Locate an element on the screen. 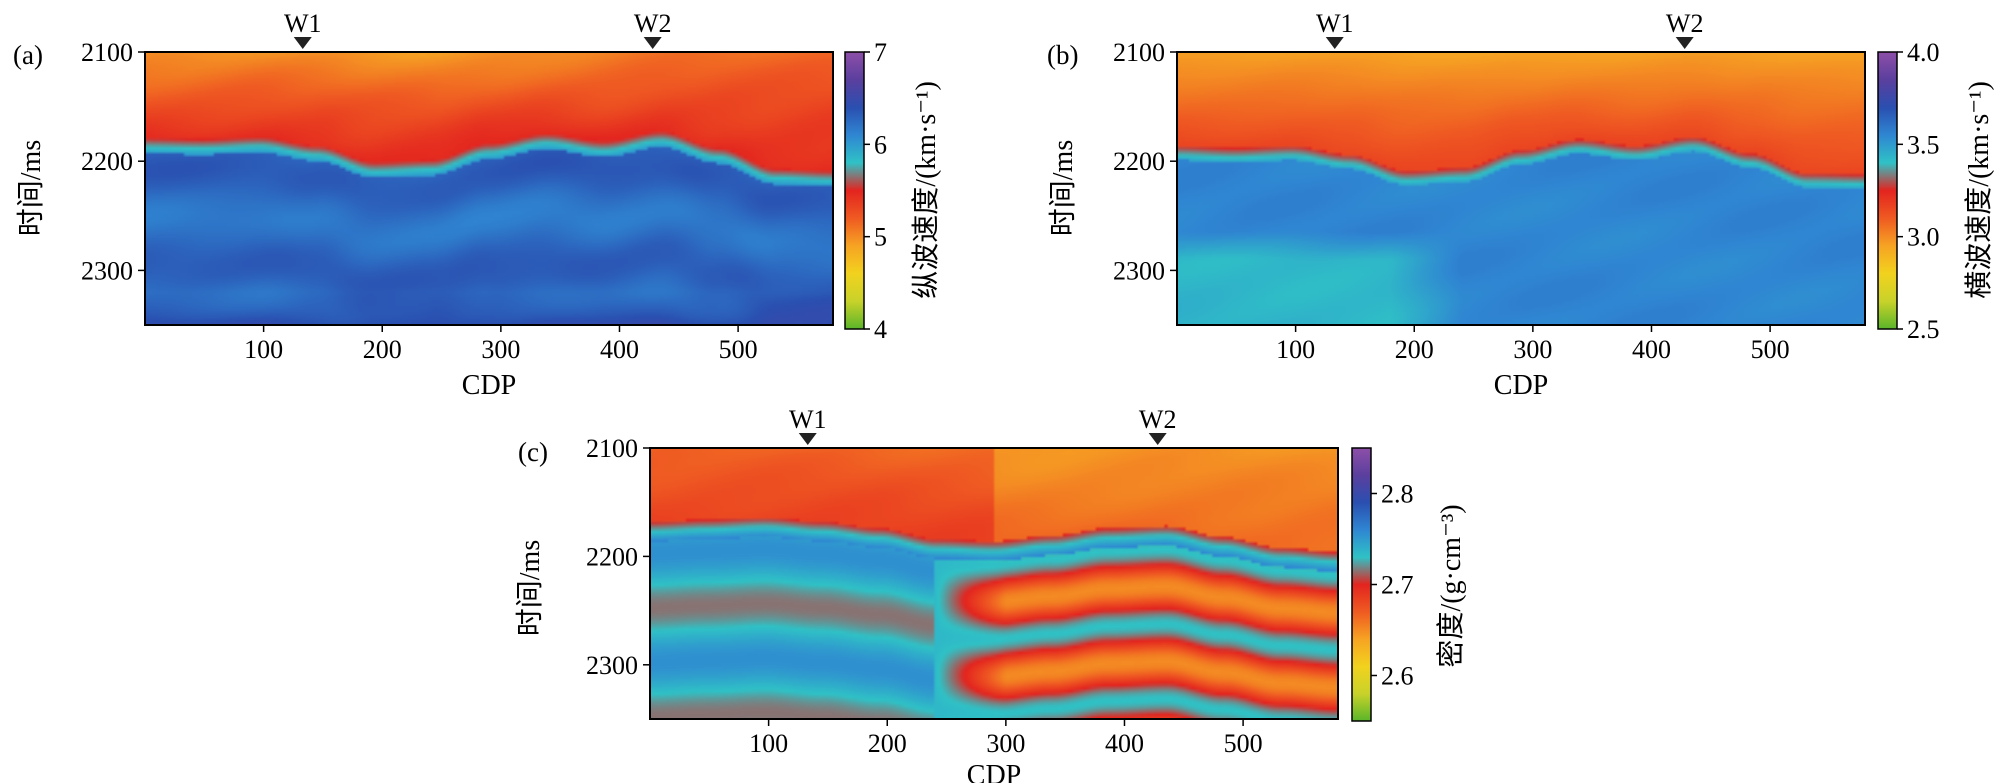 The height and width of the screenshot is (783, 2008). panel-b-frame is located at coordinates (1521, 188).